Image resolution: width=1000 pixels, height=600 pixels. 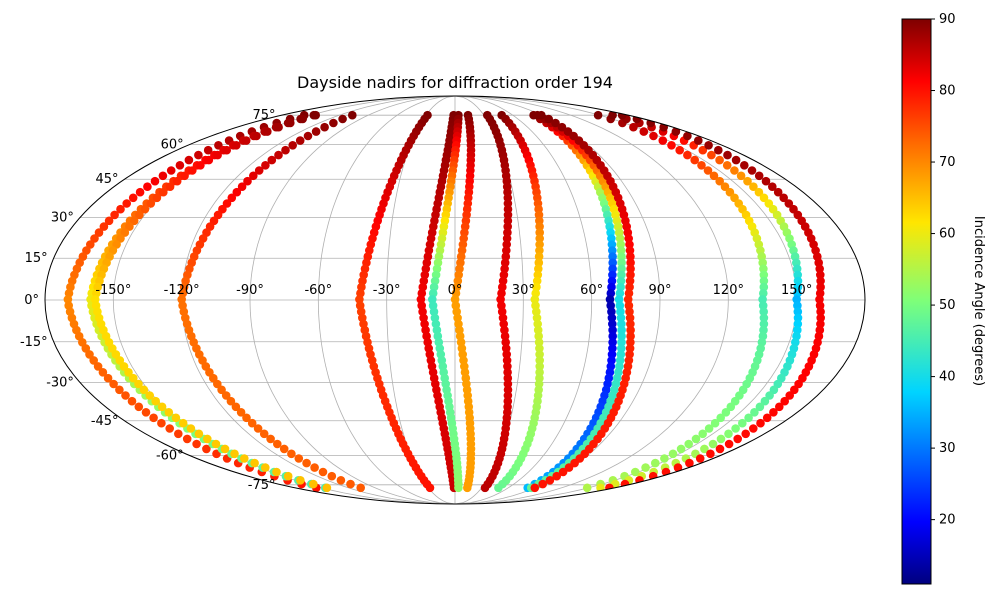 I want to click on longitude-tick-label: 30°, so click(x=523, y=290).